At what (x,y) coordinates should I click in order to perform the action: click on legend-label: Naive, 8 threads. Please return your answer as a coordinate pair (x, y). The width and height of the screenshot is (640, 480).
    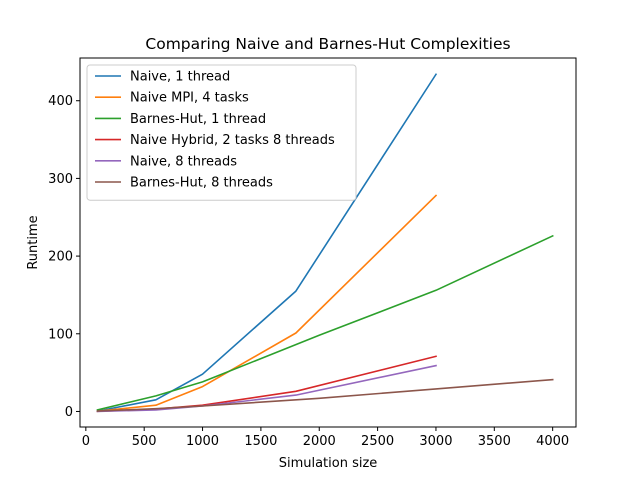
    Looking at the image, I should click on (183, 161).